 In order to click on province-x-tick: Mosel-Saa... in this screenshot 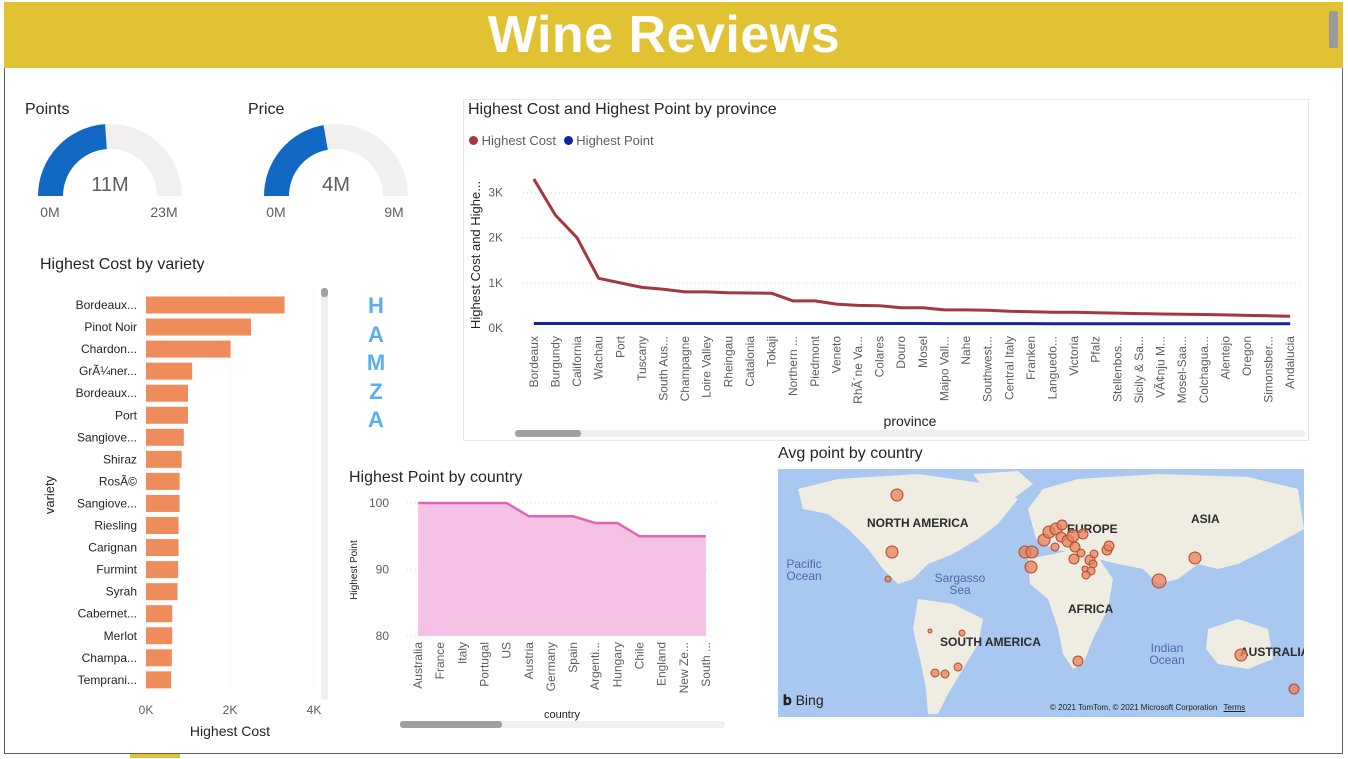, I will do `click(1182, 369)`.